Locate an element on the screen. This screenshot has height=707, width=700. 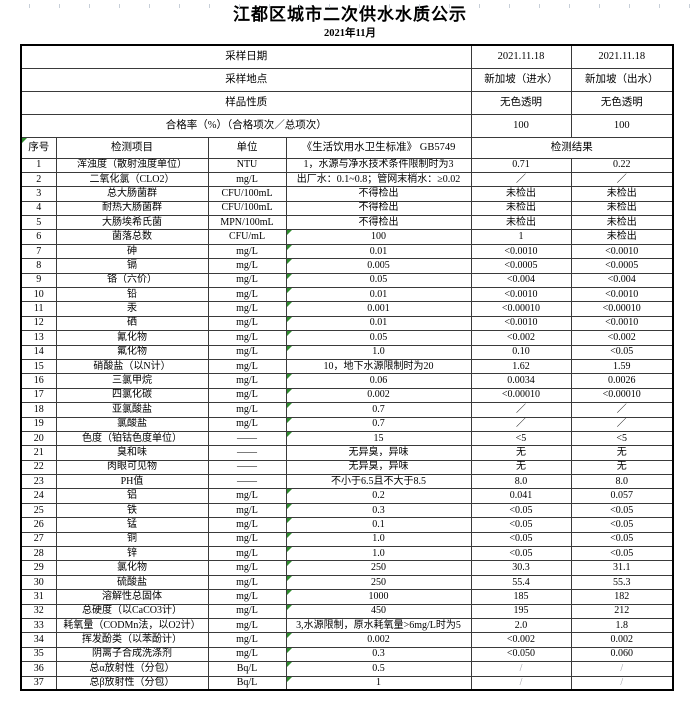
row-standard: 0.05 is located at coordinates (378, 280).